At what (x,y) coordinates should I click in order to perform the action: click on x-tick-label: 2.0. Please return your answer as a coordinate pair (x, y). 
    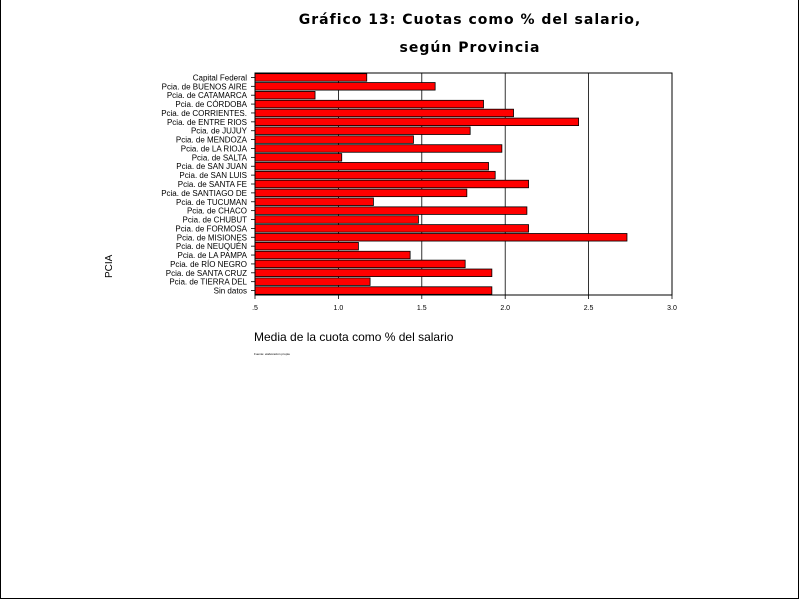
    Looking at the image, I should click on (505, 308).